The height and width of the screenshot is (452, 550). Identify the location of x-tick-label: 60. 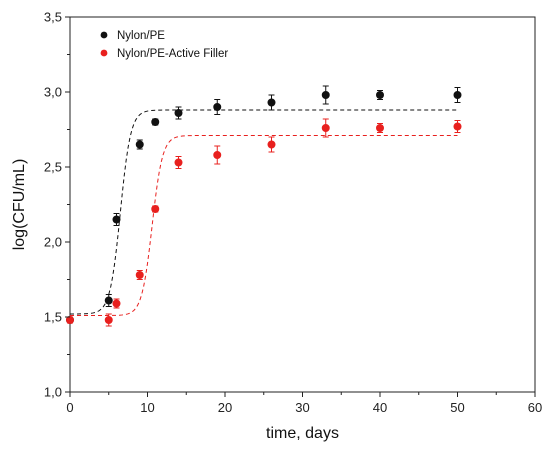
(535, 407).